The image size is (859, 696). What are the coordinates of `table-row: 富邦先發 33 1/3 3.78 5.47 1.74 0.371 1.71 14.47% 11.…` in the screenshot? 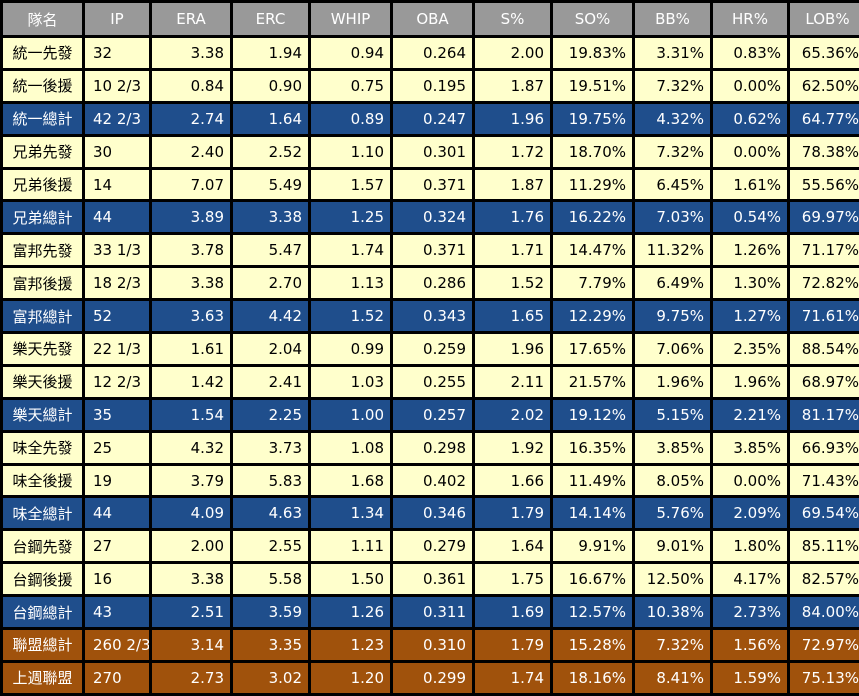 It's located at (431, 250).